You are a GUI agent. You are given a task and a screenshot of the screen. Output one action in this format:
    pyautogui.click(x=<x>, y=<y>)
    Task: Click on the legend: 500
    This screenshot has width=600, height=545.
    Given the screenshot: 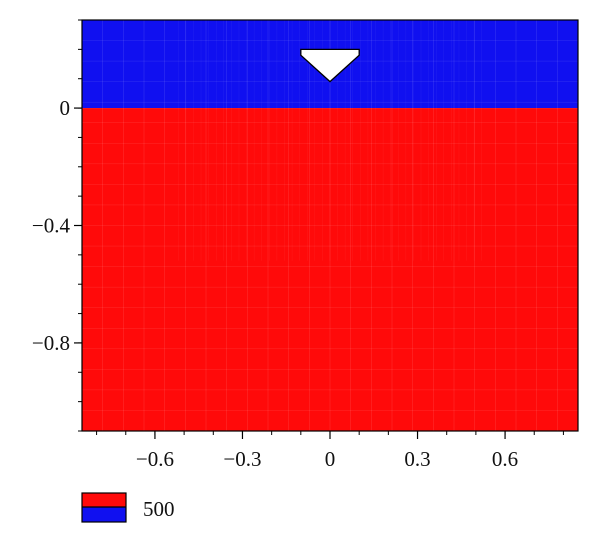 What is the action you would take?
    pyautogui.click(x=128, y=507)
    